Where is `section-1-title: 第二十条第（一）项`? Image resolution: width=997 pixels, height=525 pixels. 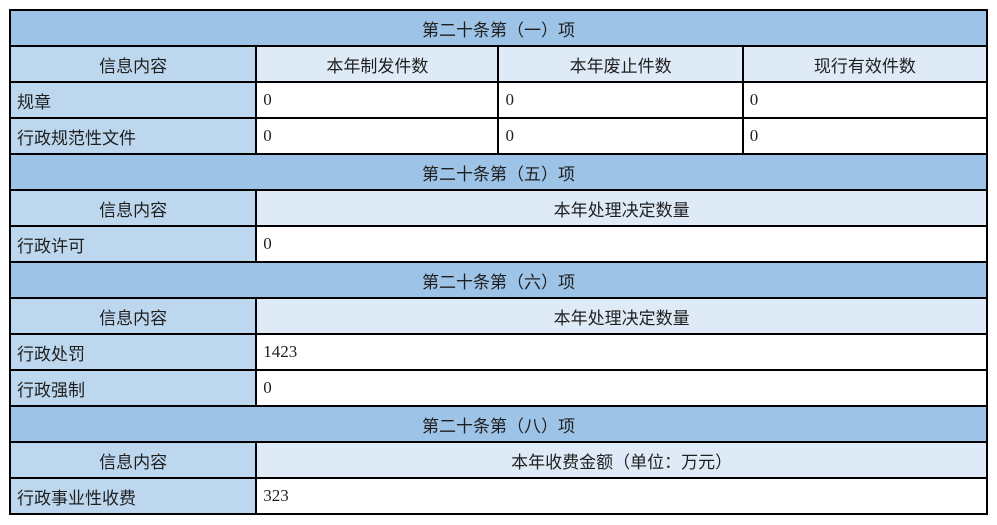 section-1-title: 第二十条第（一）项 is located at coordinates (498, 28).